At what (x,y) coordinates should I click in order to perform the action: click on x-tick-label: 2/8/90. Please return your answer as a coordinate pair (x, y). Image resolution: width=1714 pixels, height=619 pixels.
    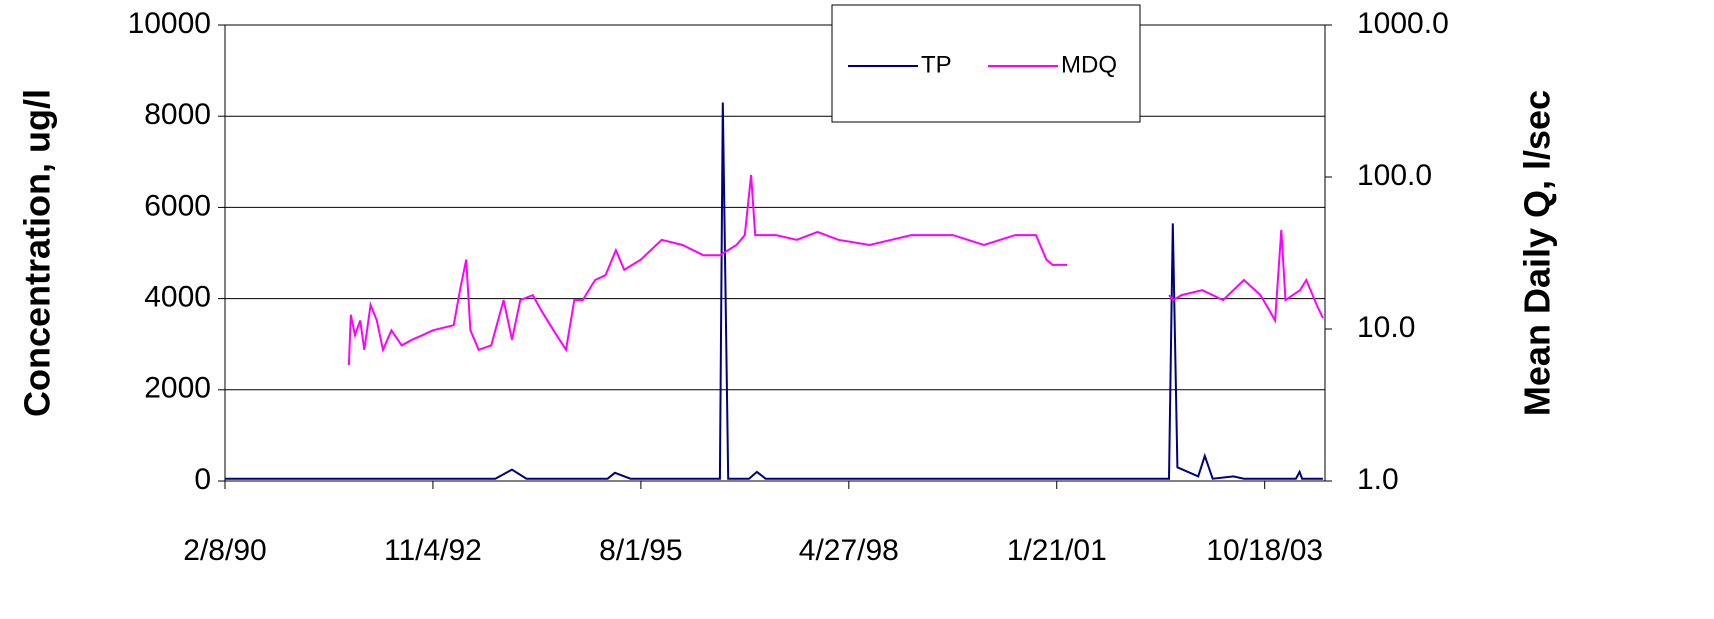
    Looking at the image, I should click on (224, 550).